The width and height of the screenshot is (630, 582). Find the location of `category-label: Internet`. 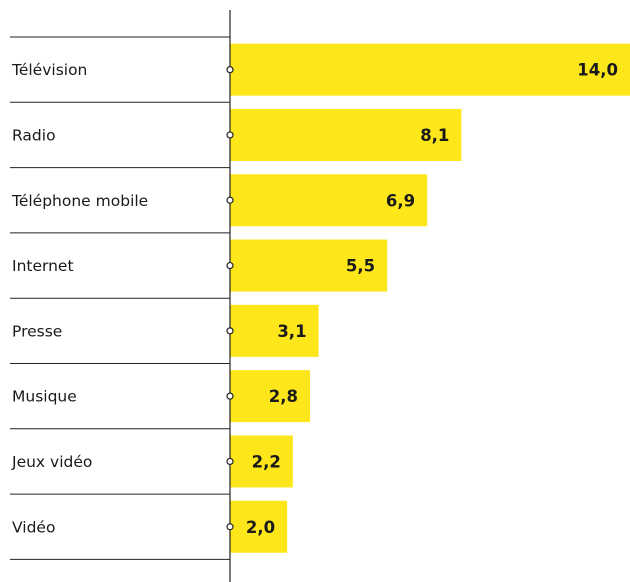

category-label: Internet is located at coordinates (43, 266).